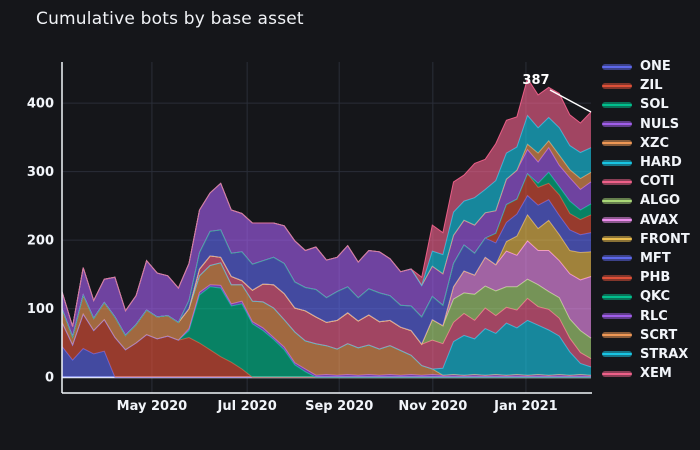 Image resolution: width=700 pixels, height=450 pixels. I want to click on y-tick-label-300: 300, so click(40, 172).